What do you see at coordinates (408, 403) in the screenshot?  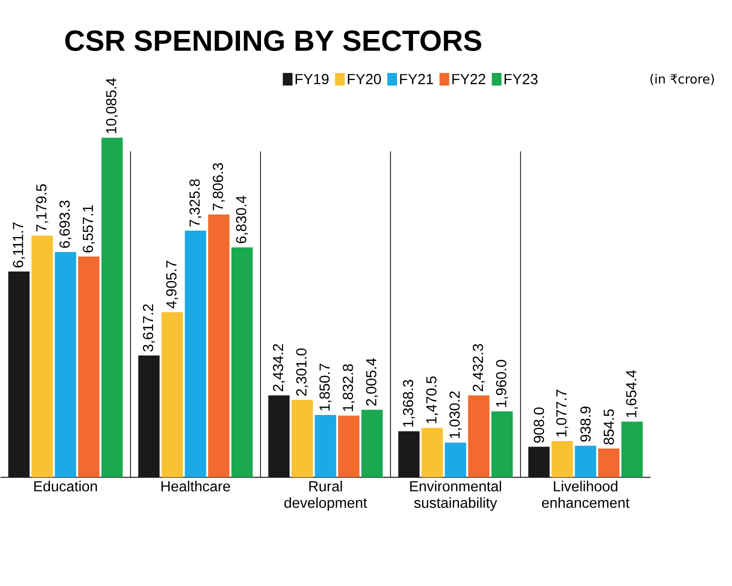 I see `data-label: 1,368.3` at bounding box center [408, 403].